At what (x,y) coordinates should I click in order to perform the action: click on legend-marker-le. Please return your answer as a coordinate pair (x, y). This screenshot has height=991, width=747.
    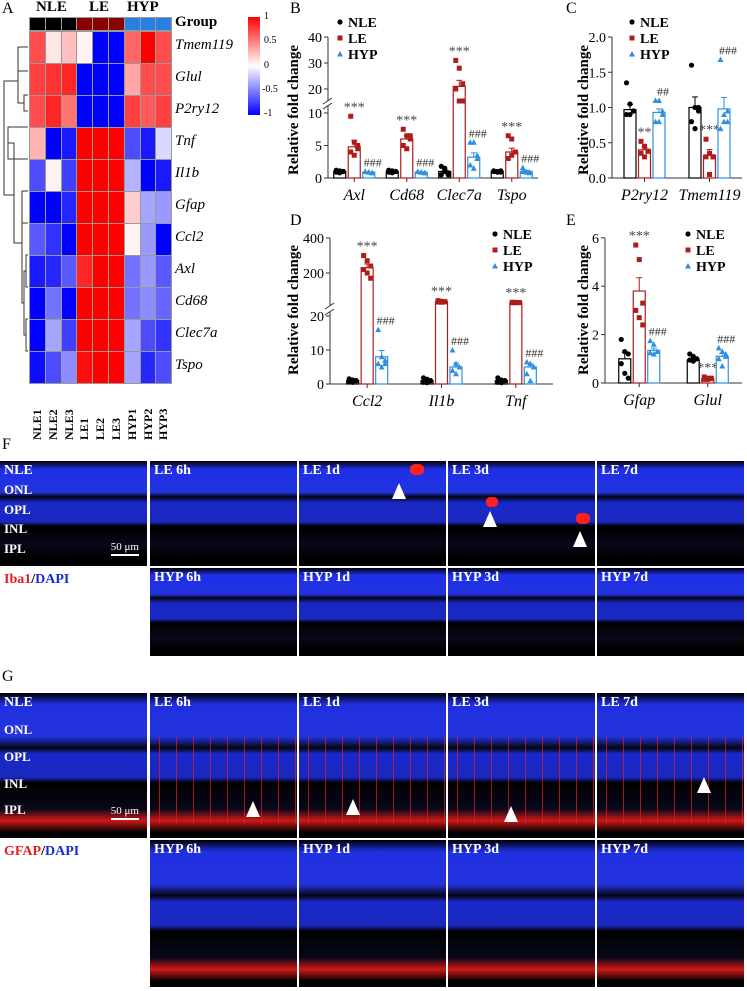
    Looking at the image, I should click on (495, 250).